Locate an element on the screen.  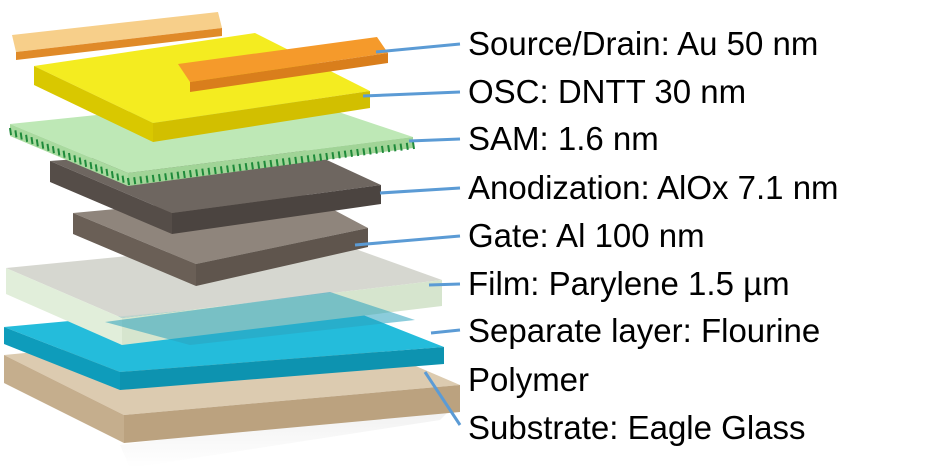
leader-line-source-drain is located at coordinates (418, 48).